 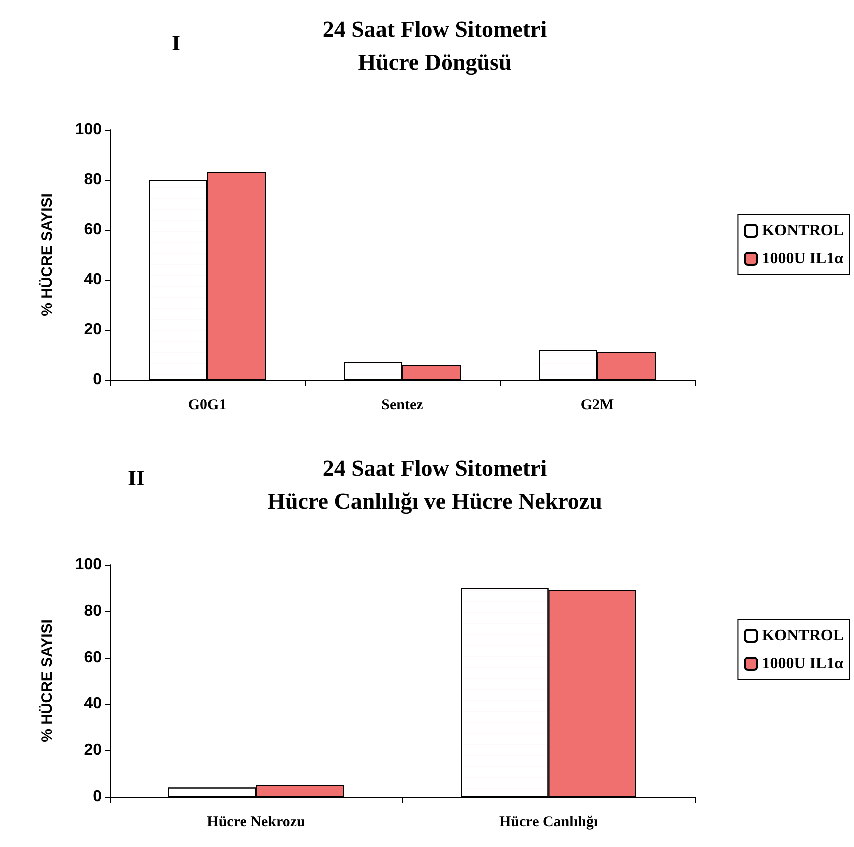 I want to click on x-tick-label: G2M, so click(x=597, y=406).